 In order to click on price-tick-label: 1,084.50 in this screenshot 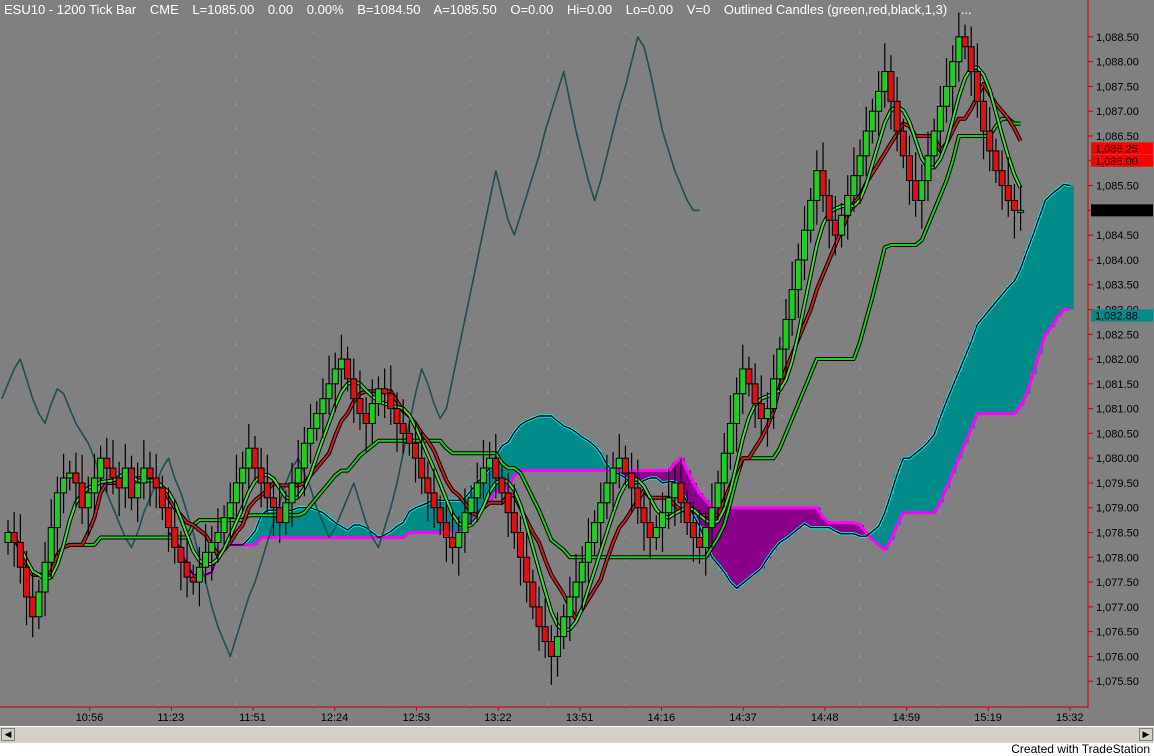, I will do `click(1117, 236)`.